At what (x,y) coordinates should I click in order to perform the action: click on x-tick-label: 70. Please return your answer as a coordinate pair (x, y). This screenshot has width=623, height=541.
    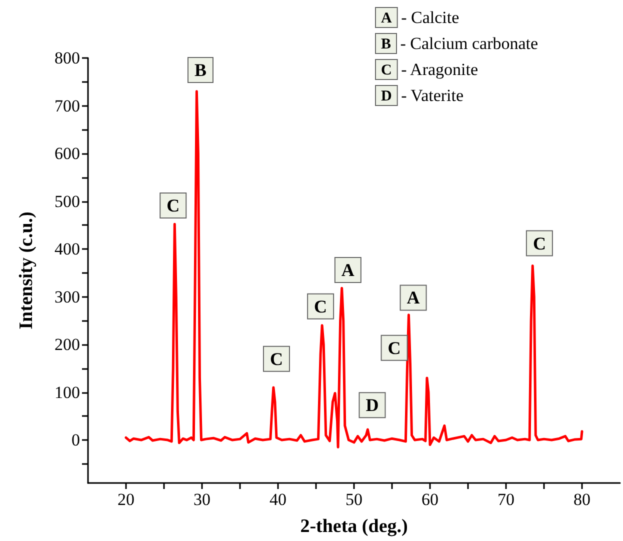
    Looking at the image, I should click on (506, 499).